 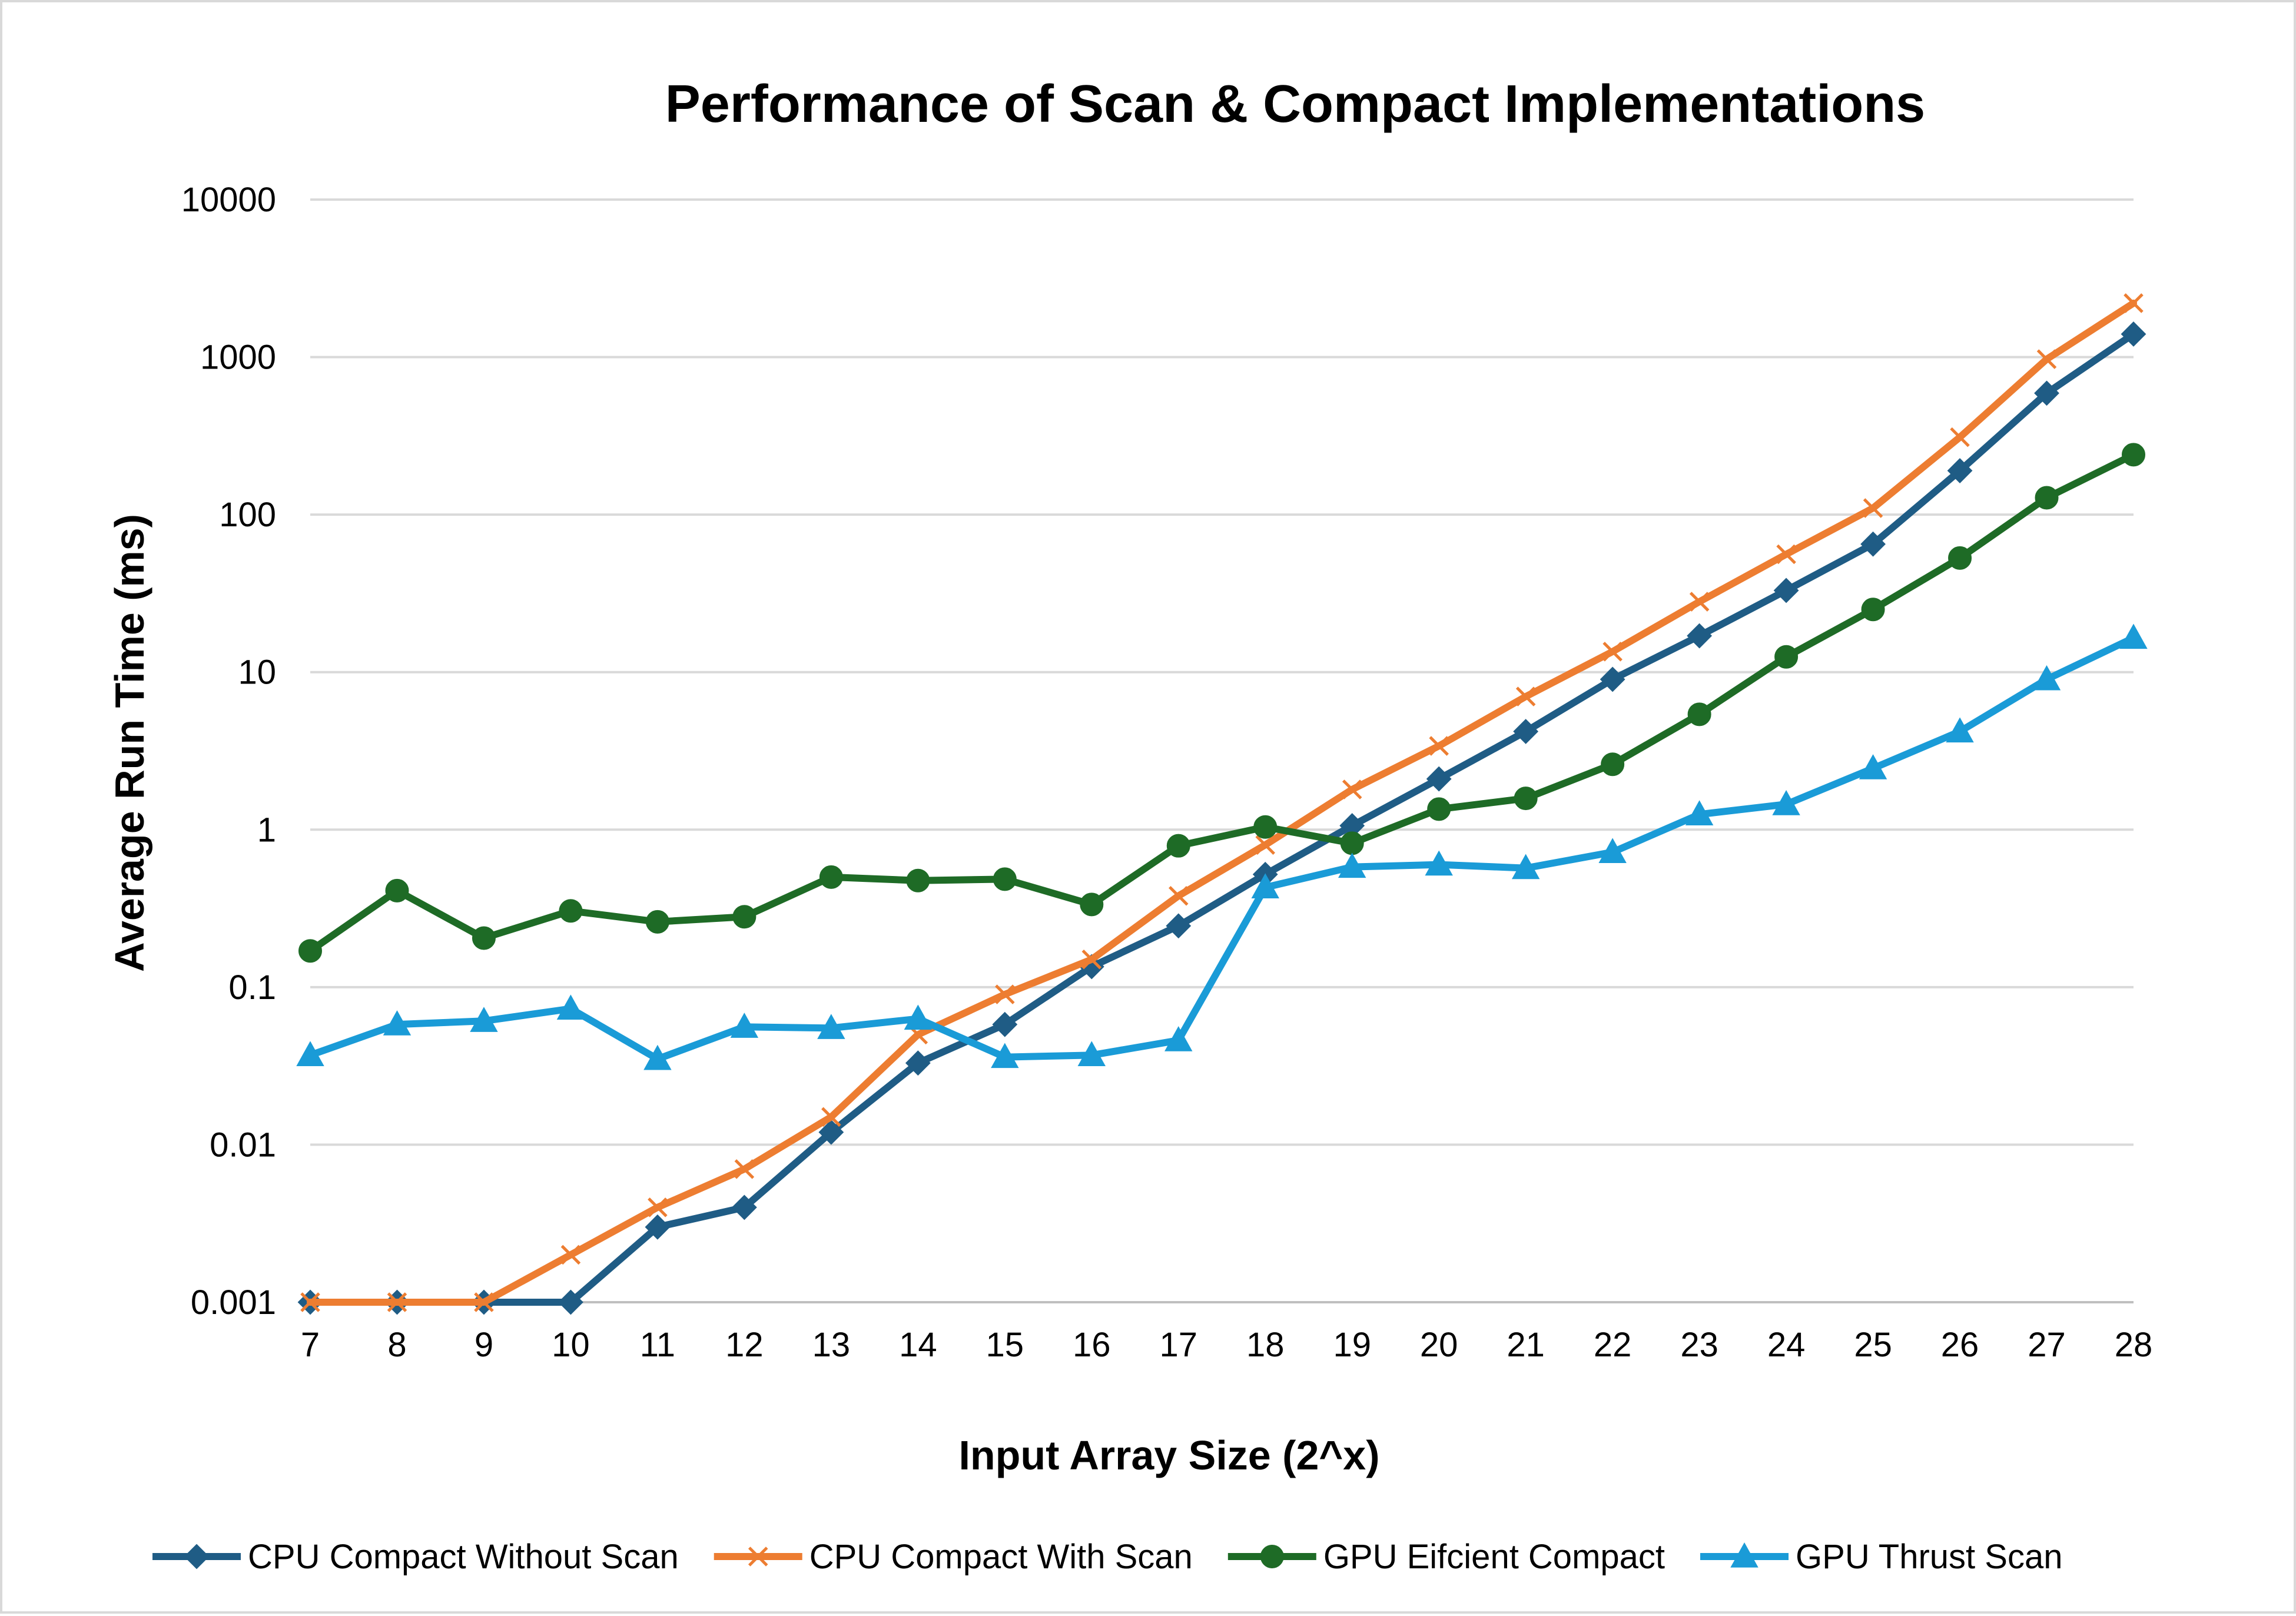 What do you see at coordinates (1613, 1345) in the screenshot?
I see `x-tick-label: 22` at bounding box center [1613, 1345].